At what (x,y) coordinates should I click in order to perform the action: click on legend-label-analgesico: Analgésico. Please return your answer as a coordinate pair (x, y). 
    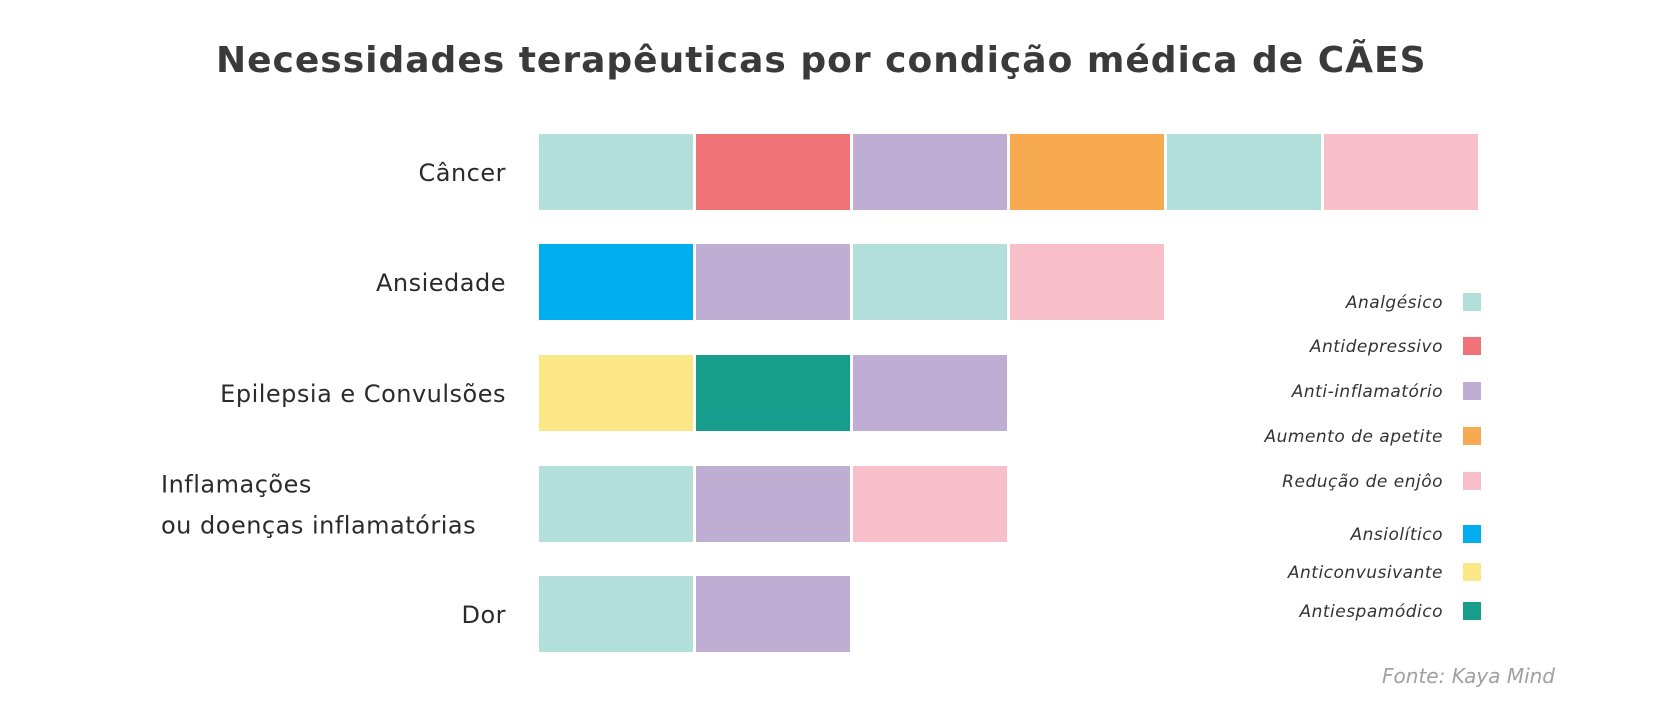
    Looking at the image, I should click on (1394, 303).